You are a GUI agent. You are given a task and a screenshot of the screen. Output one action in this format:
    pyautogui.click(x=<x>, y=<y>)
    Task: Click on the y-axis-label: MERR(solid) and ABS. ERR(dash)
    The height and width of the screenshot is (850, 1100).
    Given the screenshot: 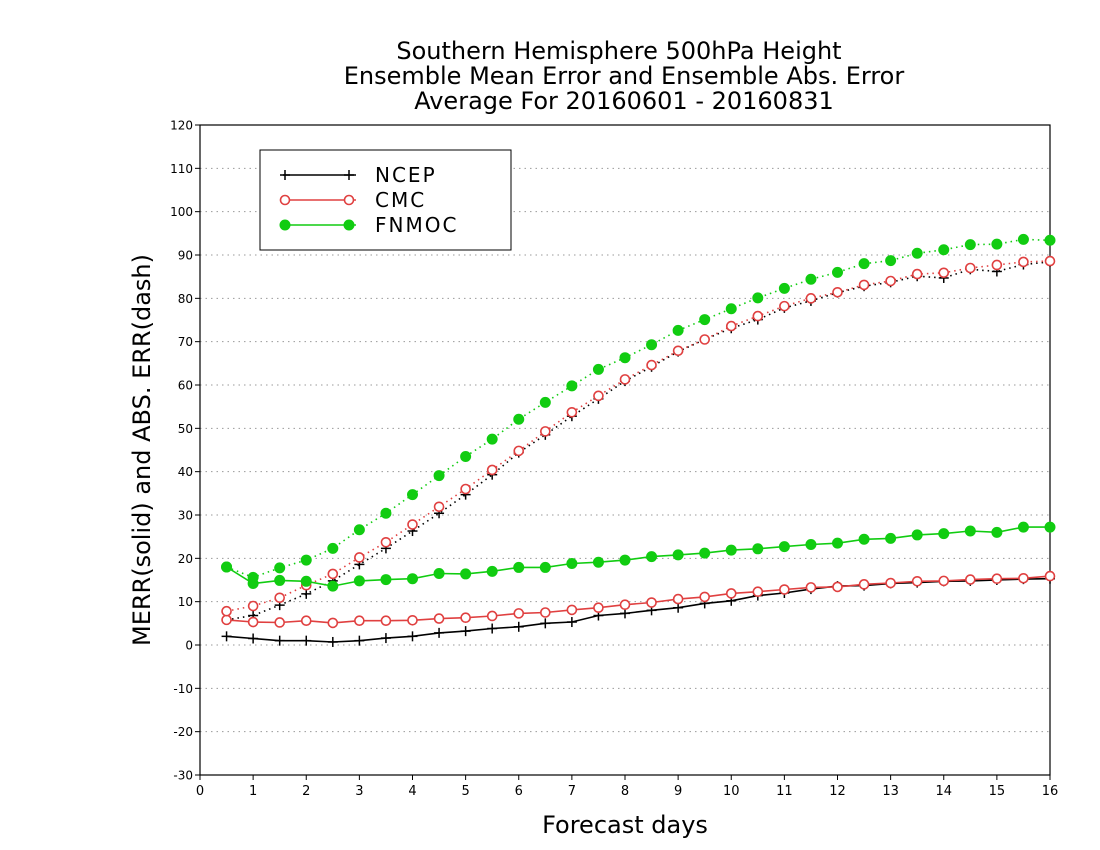 What is the action you would take?
    pyautogui.click(x=142, y=450)
    